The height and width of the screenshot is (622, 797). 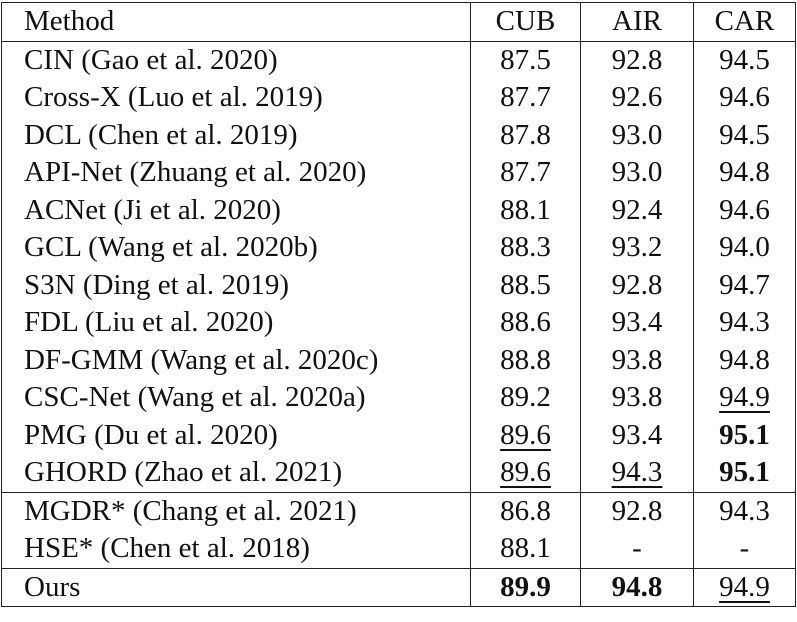 I want to click on score: 88.8, so click(x=525, y=359).